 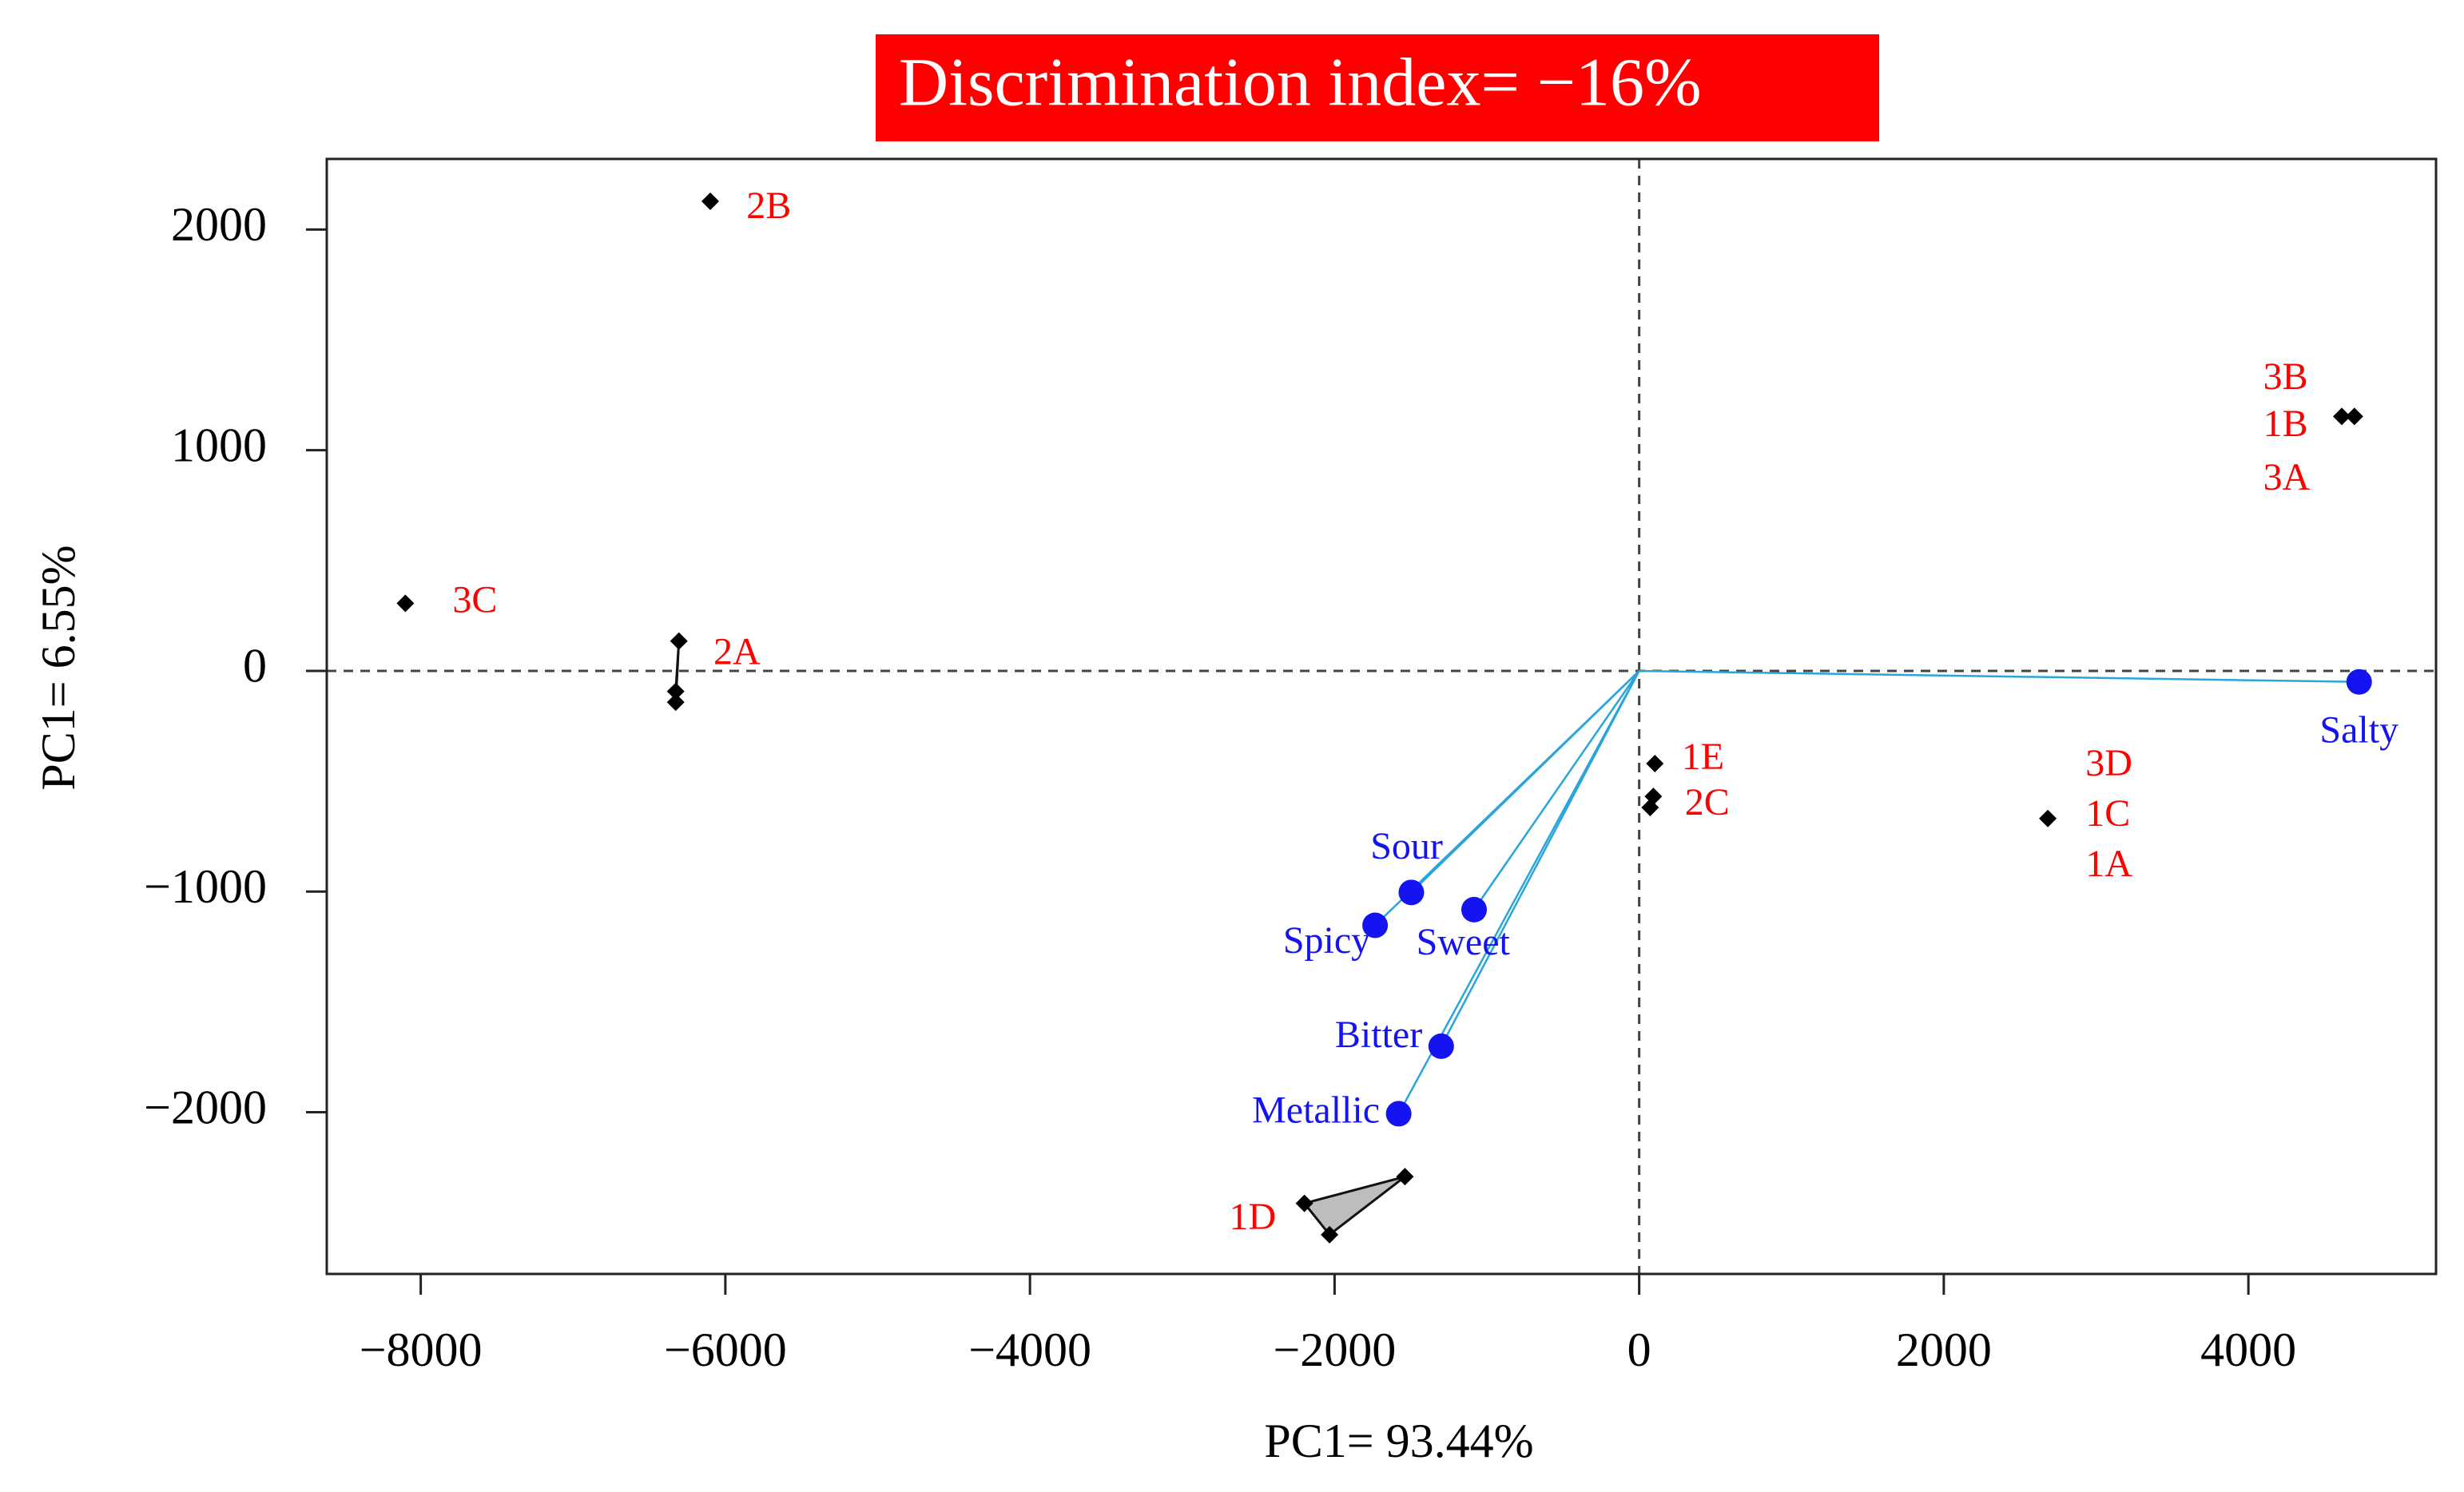 What do you see at coordinates (725, 1349) in the screenshot?
I see `x-tick-label: −6000` at bounding box center [725, 1349].